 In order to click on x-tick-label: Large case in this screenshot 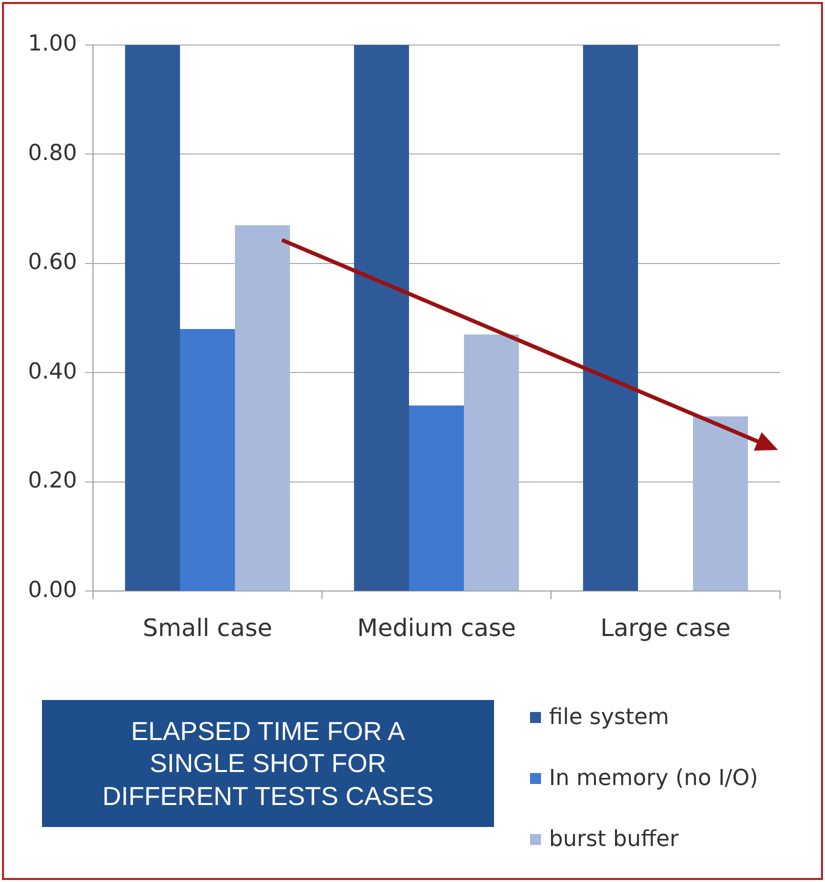, I will do `click(665, 628)`.